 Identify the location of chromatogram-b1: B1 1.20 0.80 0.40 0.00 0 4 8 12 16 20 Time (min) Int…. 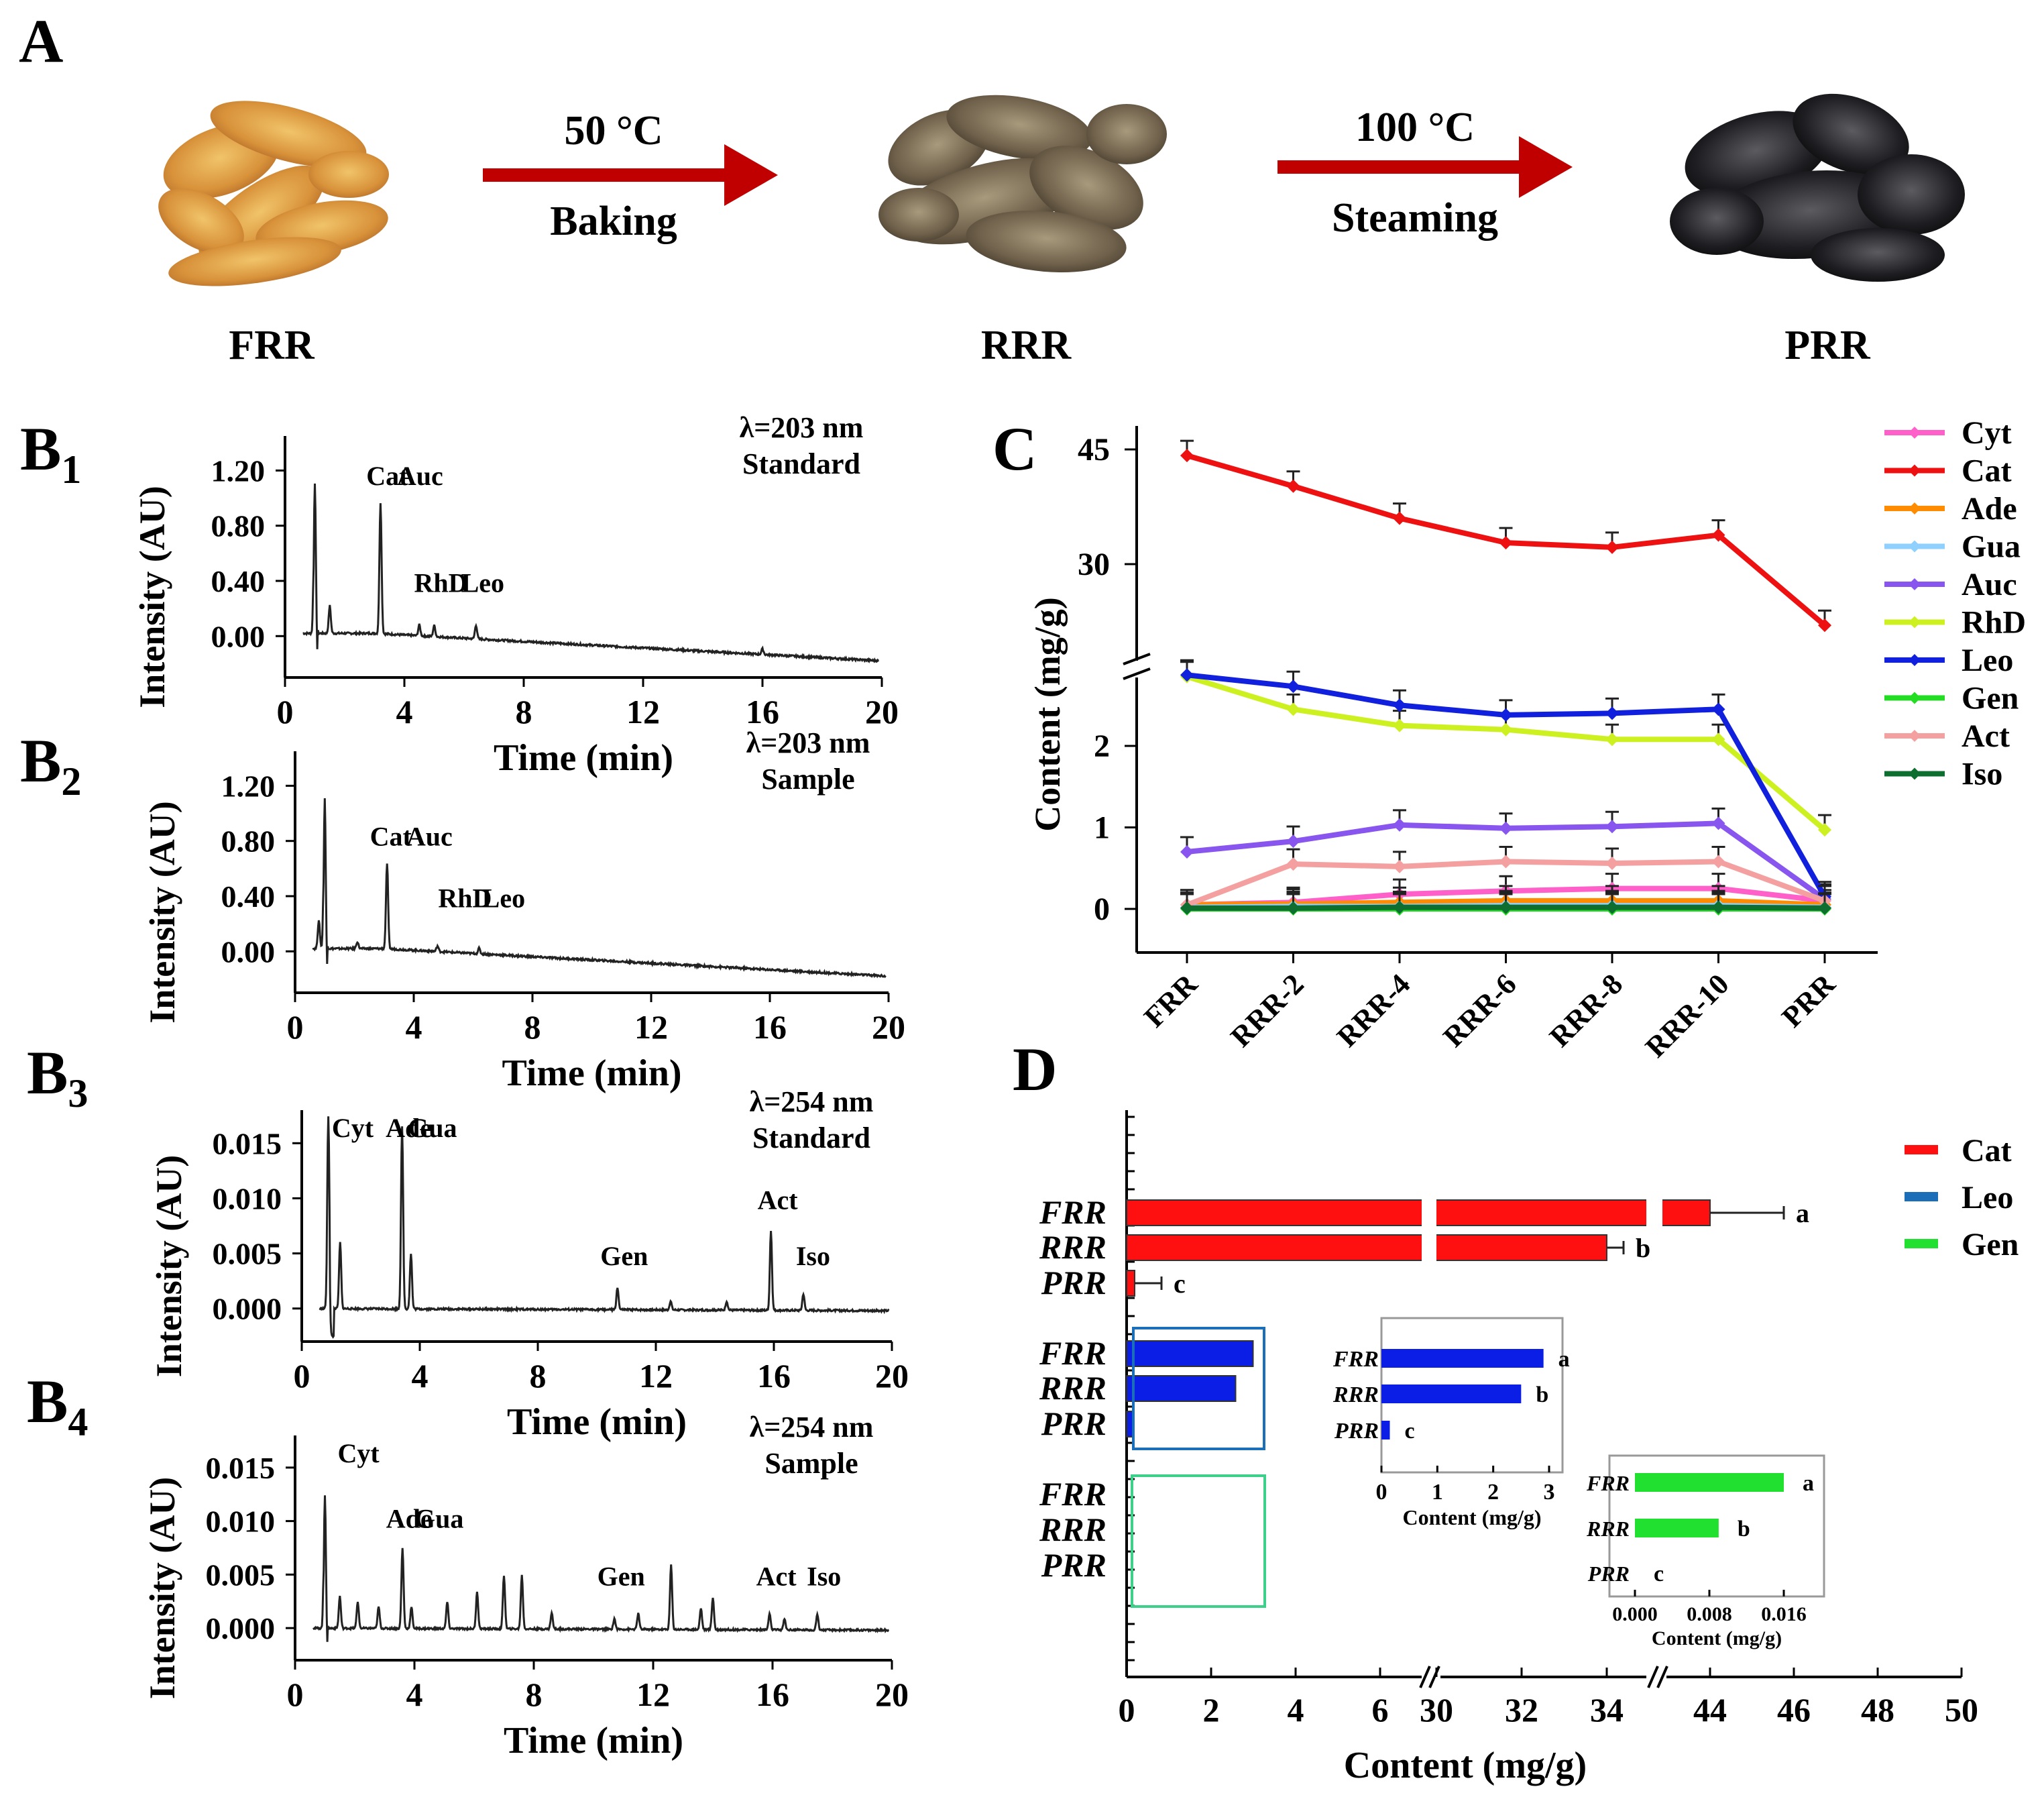
(459, 595).